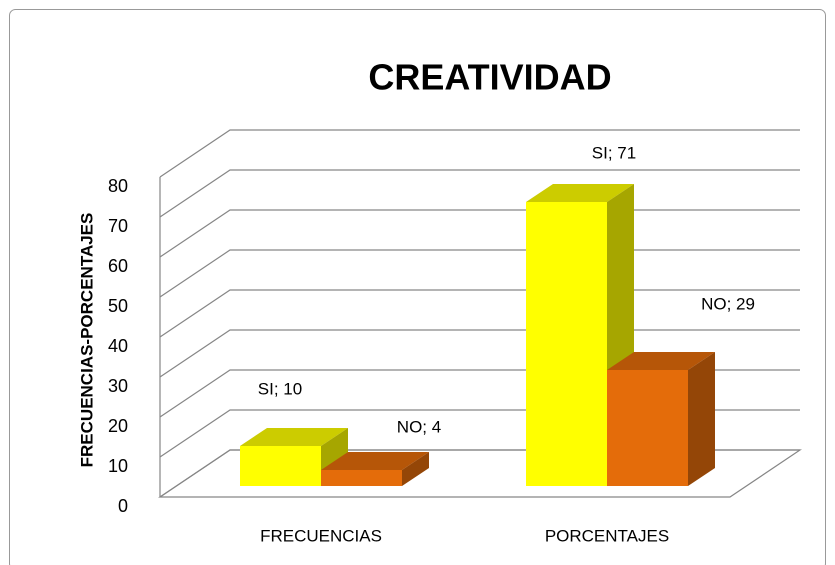 This screenshot has width=835, height=565. What do you see at coordinates (118, 266) in the screenshot?
I see `y-tick-label: 60` at bounding box center [118, 266].